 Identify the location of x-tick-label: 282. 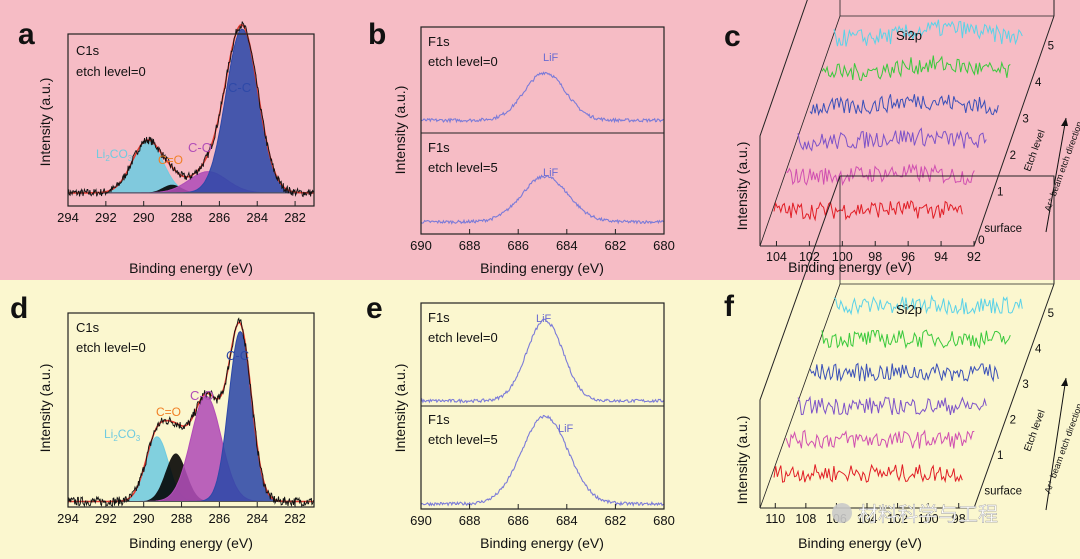
(295, 518).